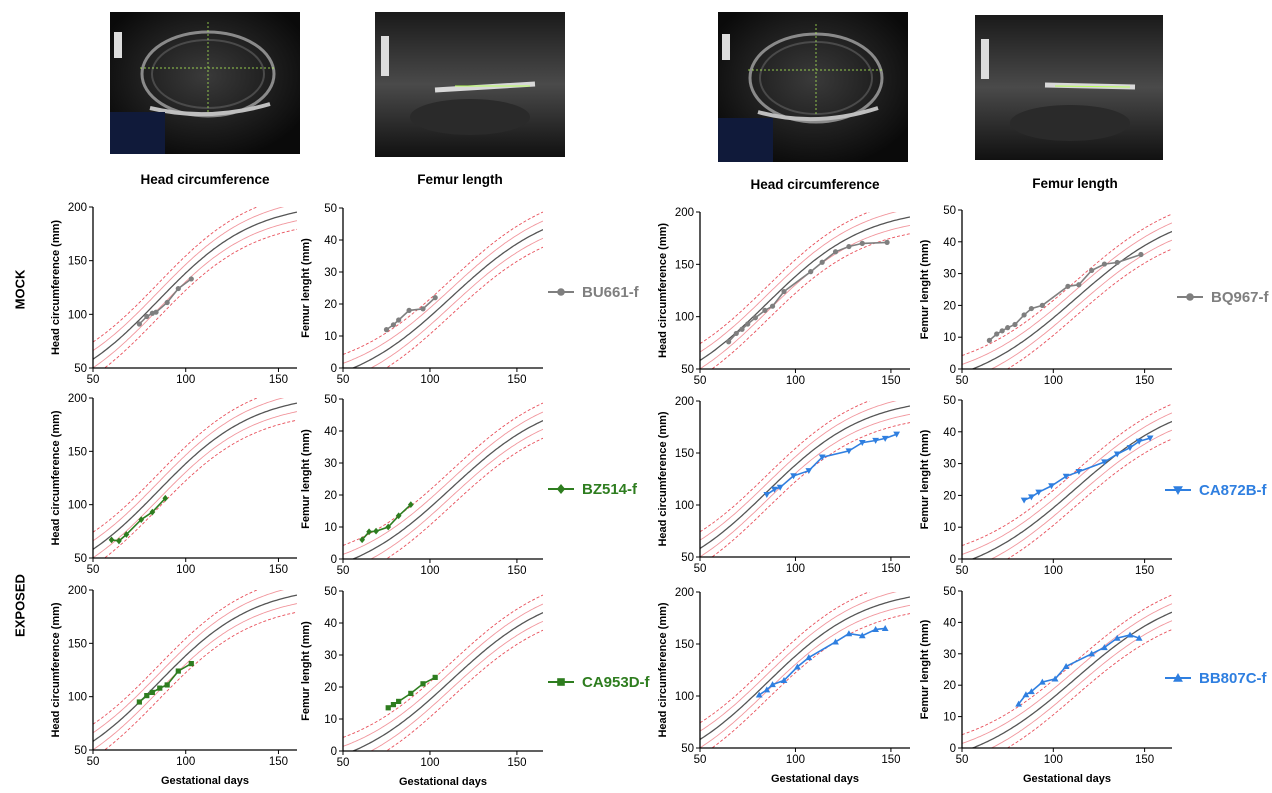 Image resolution: width=1272 pixels, height=793 pixels. I want to click on y-tick-label: 20, so click(330, 305).